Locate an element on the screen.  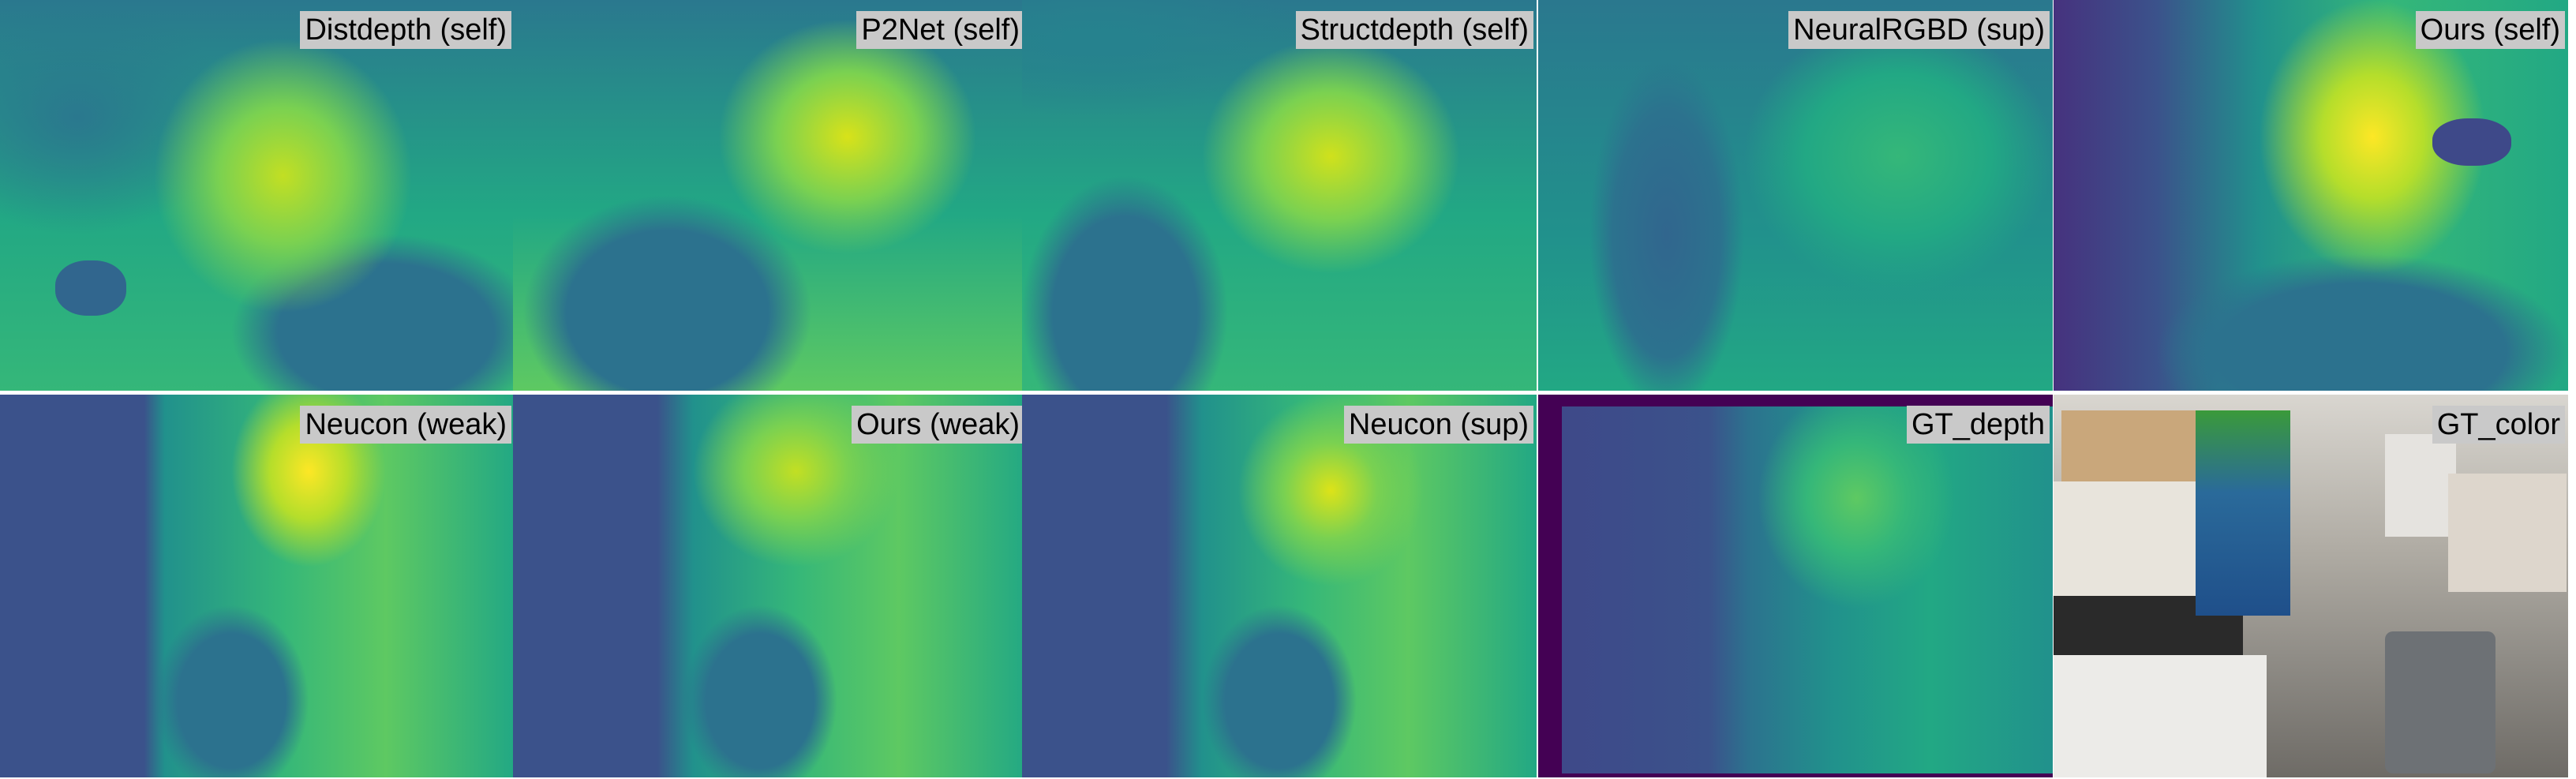
depth-panel: GT_depth is located at coordinates (1795, 586).